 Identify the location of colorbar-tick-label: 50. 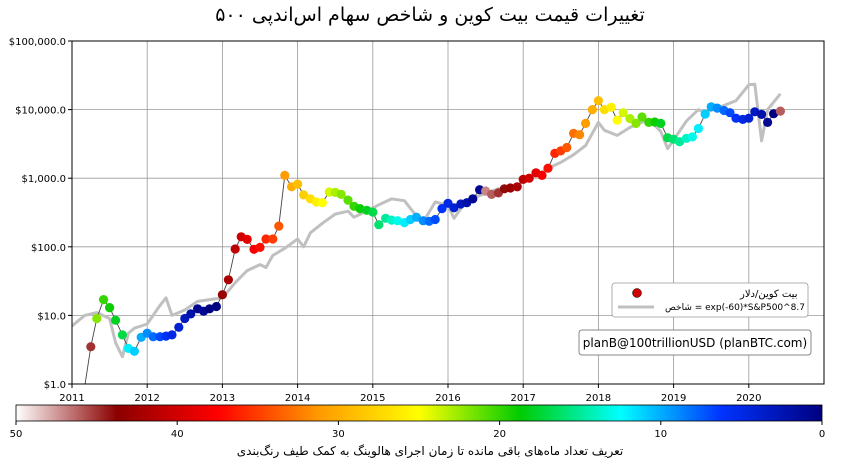
(16, 434).